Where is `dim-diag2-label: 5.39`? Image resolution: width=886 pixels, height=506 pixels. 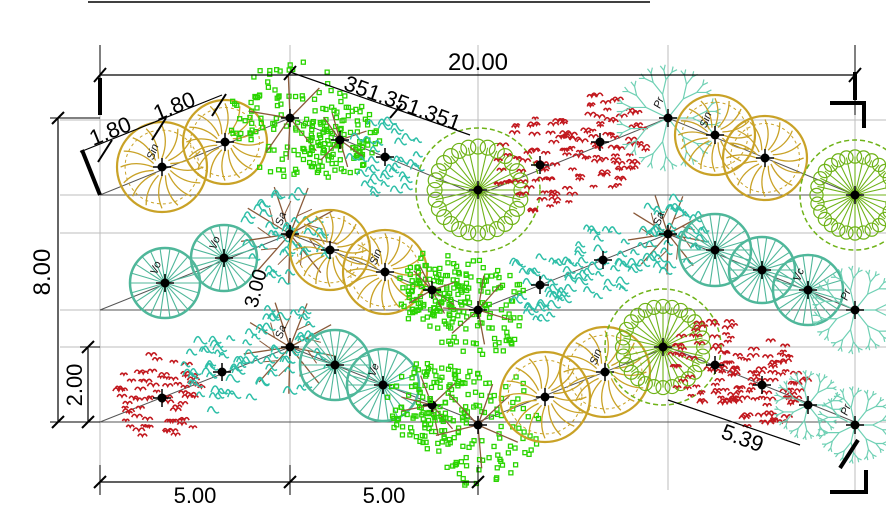
dim-diag2-label: 5.39 is located at coordinates (742, 438).